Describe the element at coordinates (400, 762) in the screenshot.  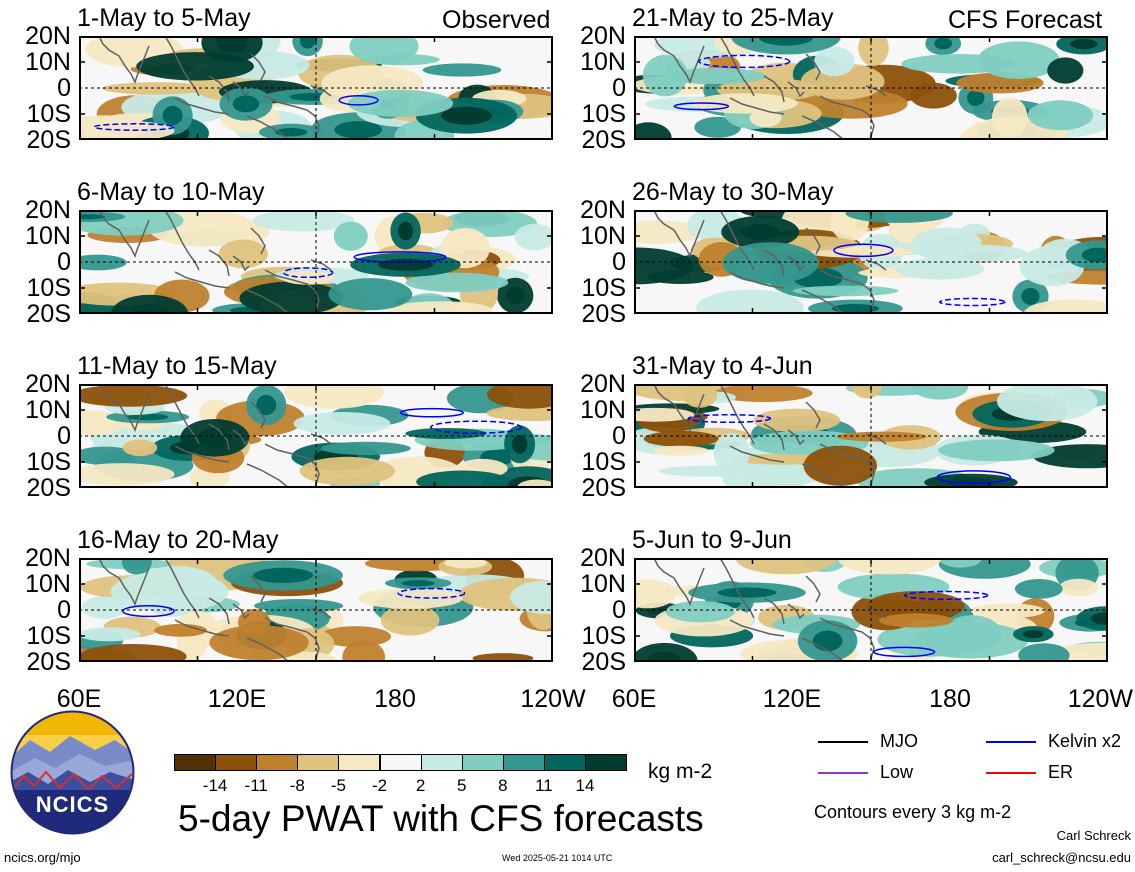
I see `colorbar-swatch` at that location.